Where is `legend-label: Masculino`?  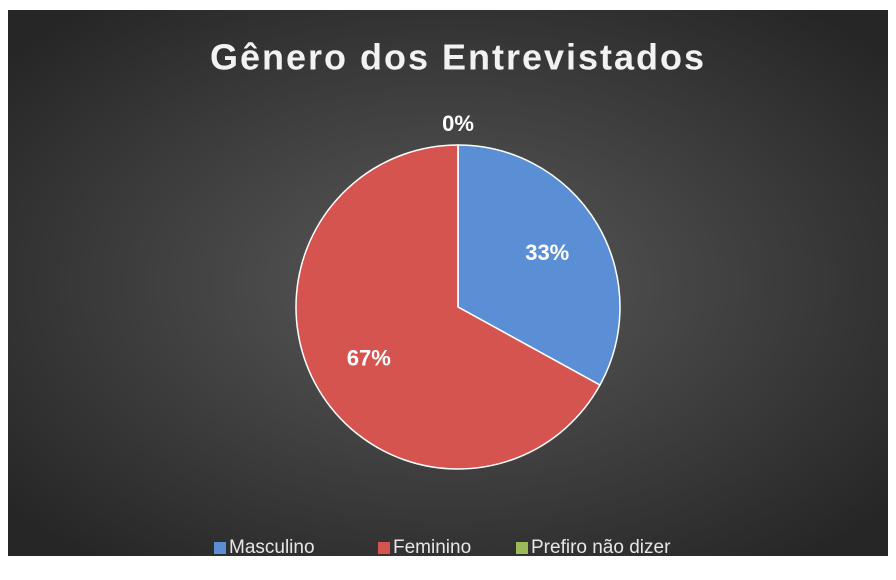 legend-label: Masculino is located at coordinates (272, 547).